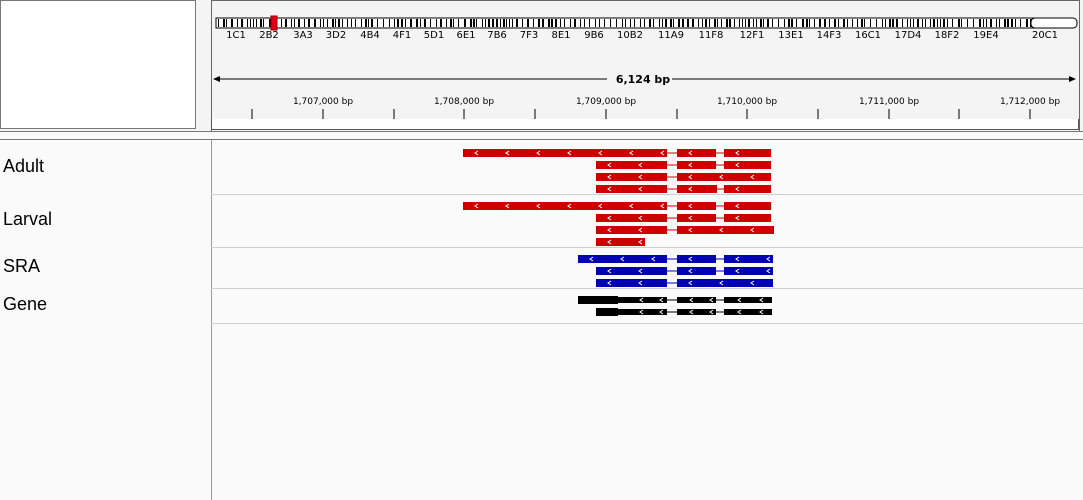 The height and width of the screenshot is (500, 1083). Describe the element at coordinates (868, 35) in the screenshot. I see `band-label: 16C1` at that location.